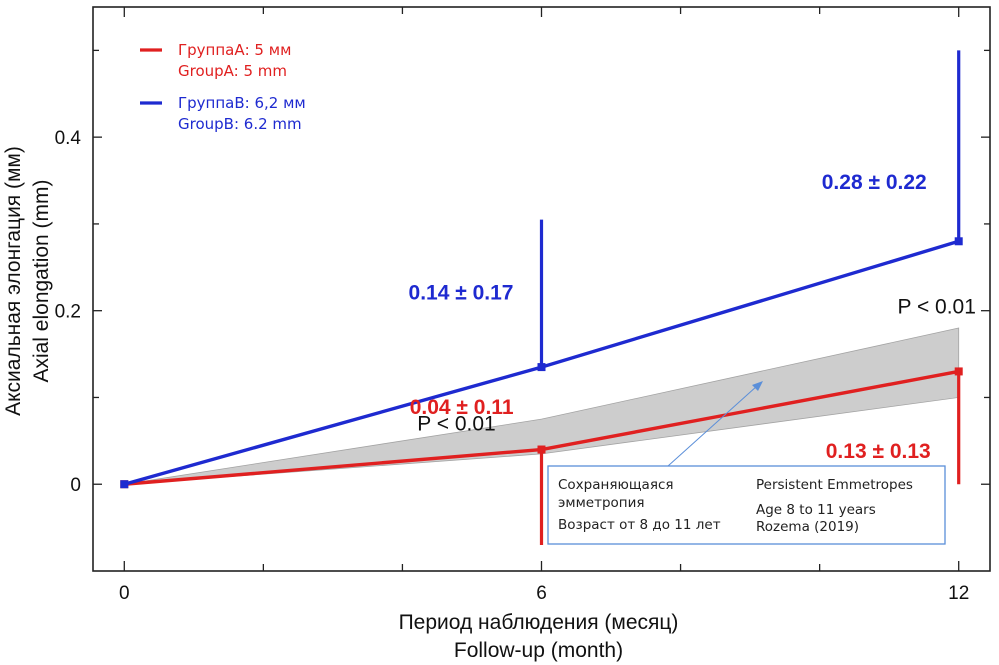 This screenshot has width=999, height=665. Describe the element at coordinates (232, 71) in the screenshot. I see `legend-label: GroupA: 5 mm` at that location.